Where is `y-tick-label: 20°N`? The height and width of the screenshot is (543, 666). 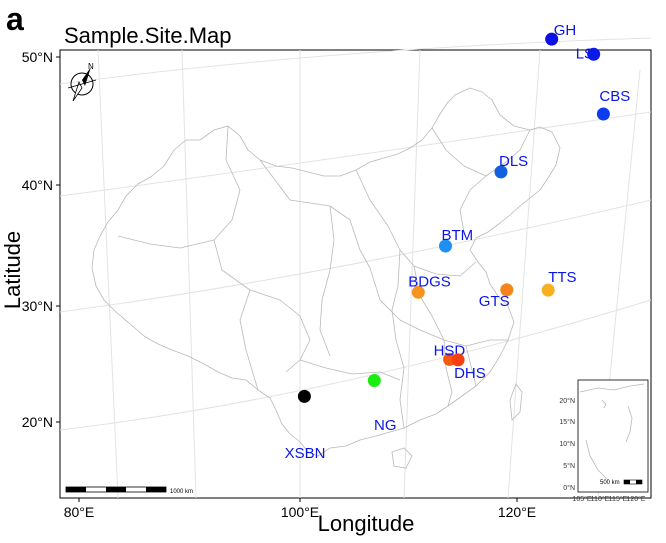 y-tick-label: 20°N is located at coordinates (37, 422).